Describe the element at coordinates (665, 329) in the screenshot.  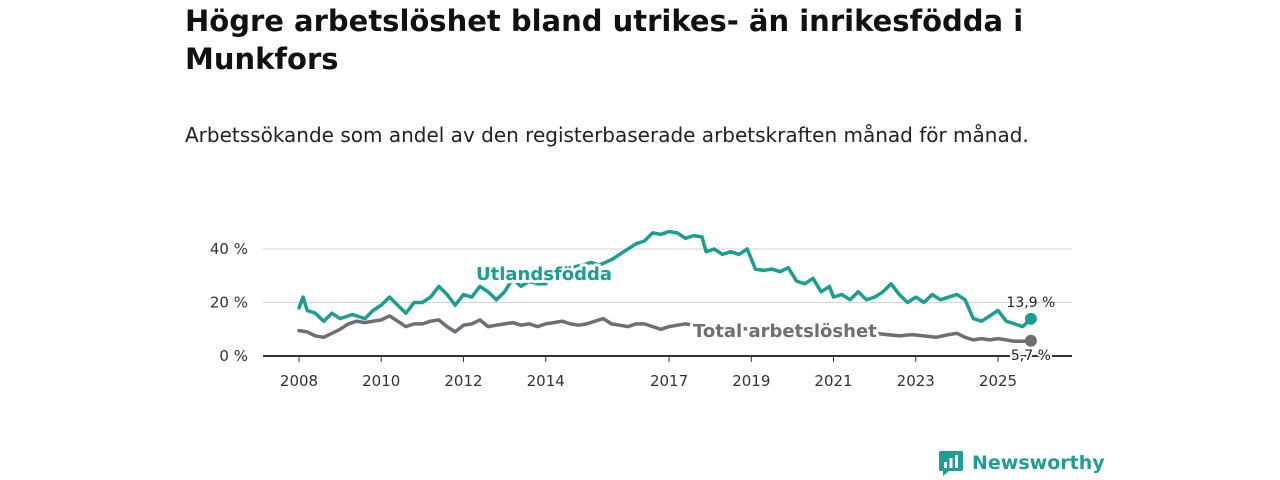
I see `series-line-total-arbetsloshet` at that location.